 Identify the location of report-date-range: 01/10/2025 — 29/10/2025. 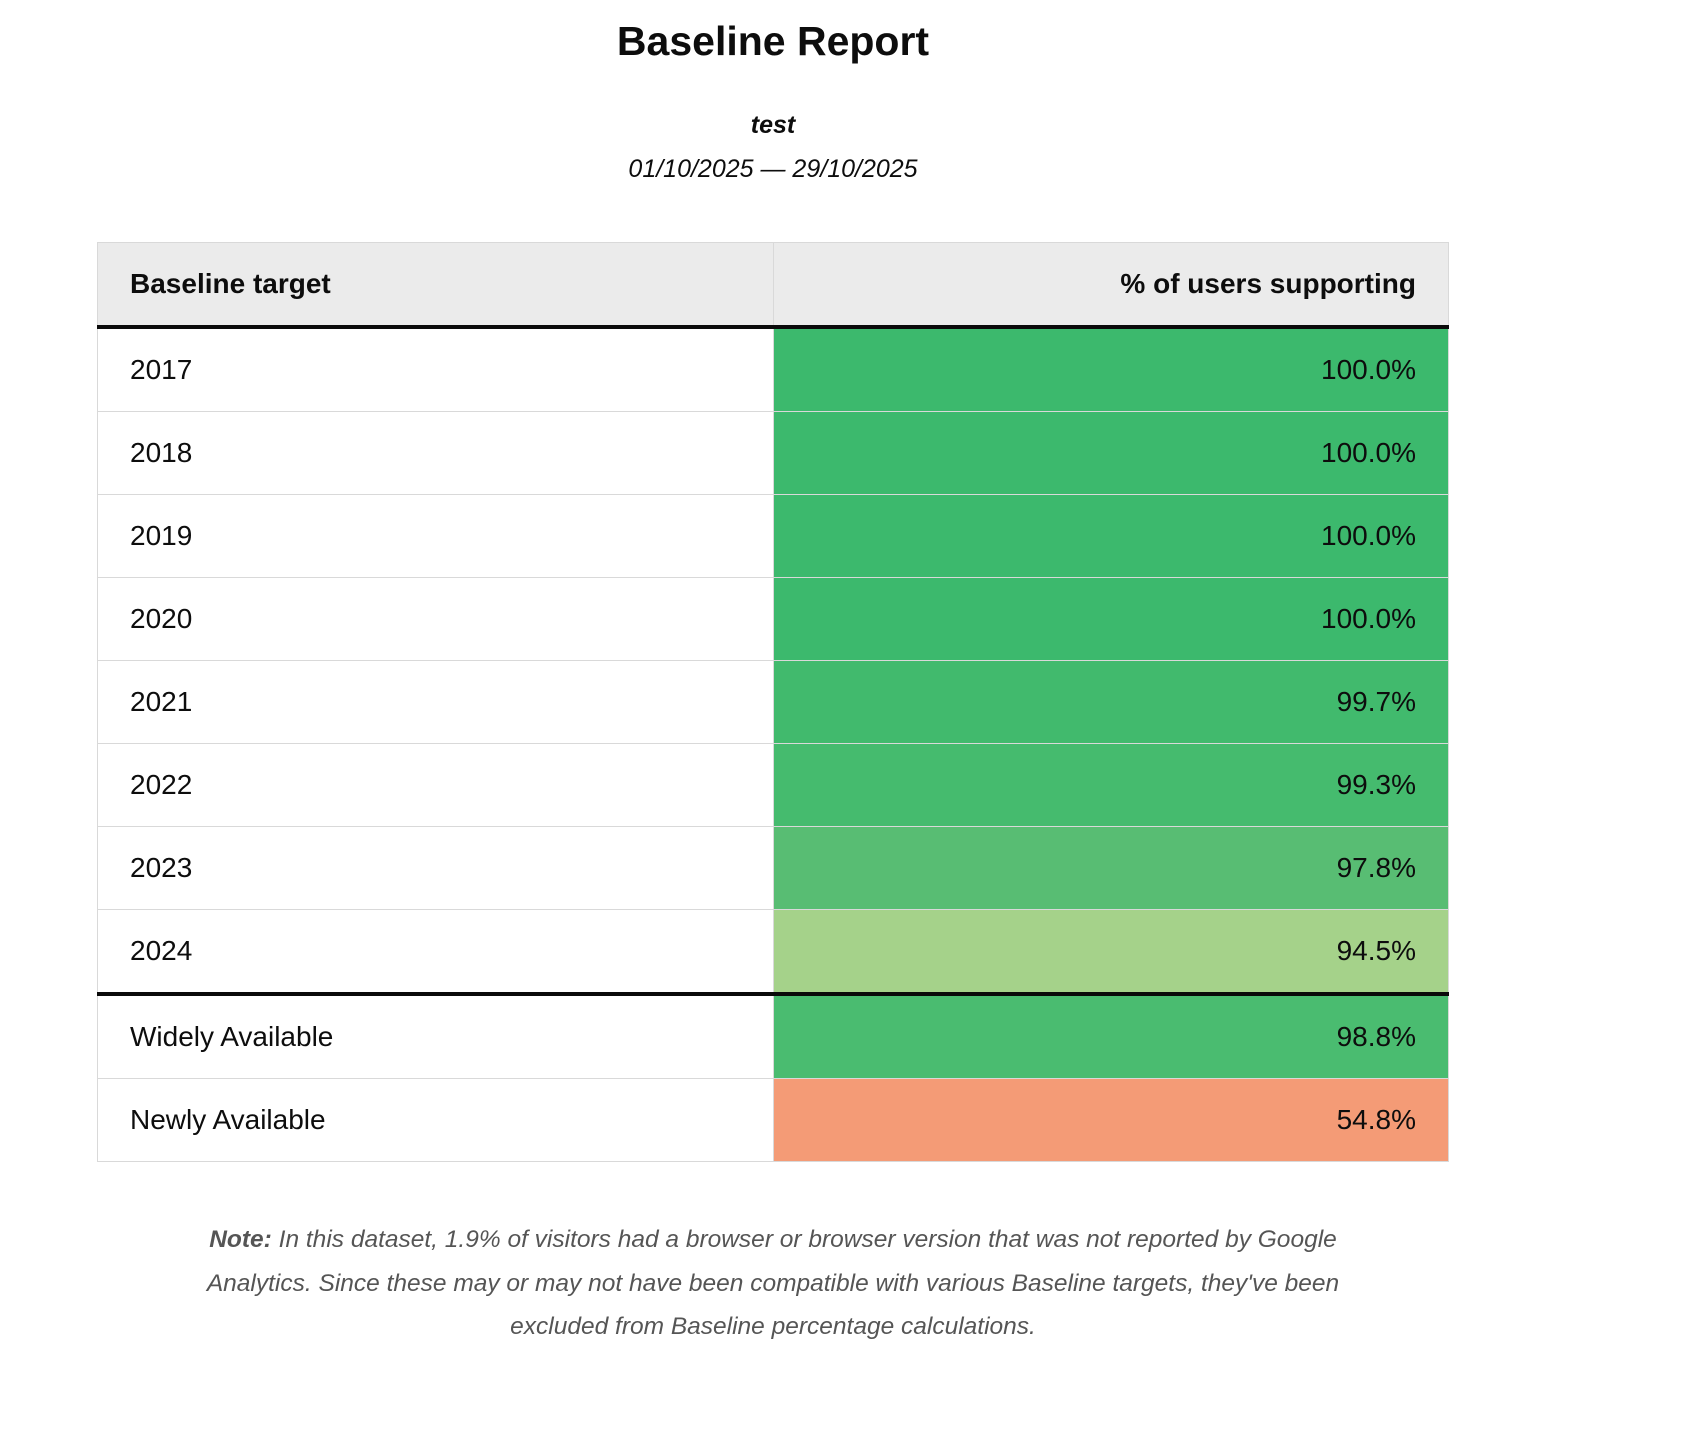
(773, 169).